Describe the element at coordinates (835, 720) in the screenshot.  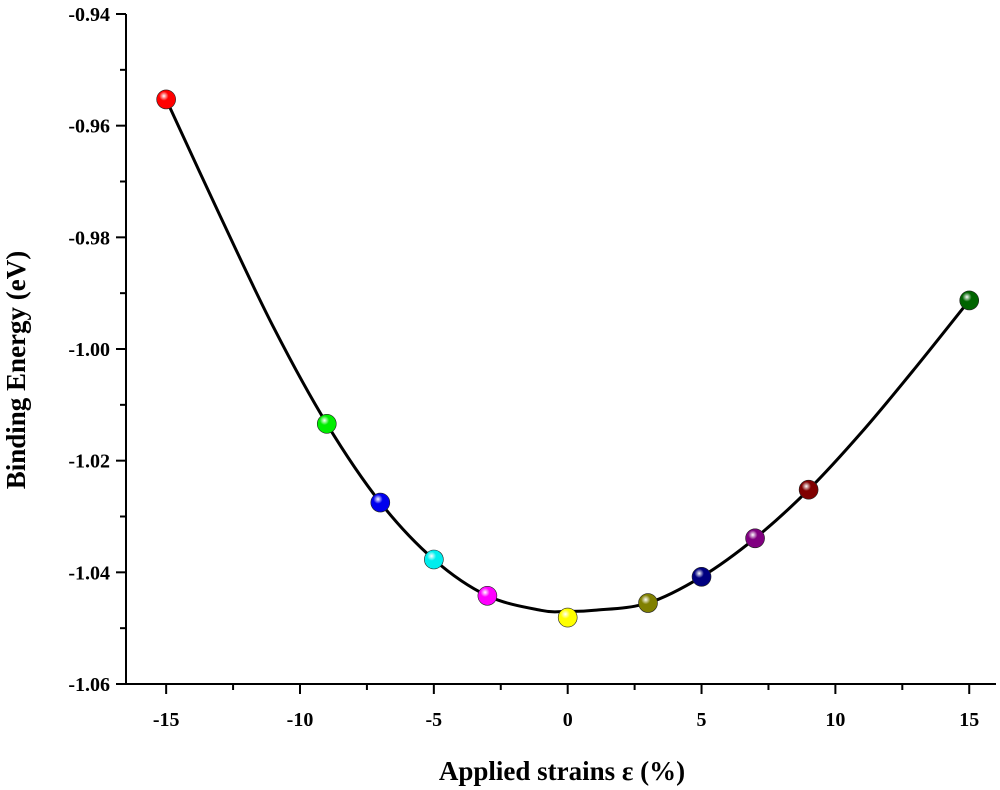
I see `x-tick-label: 10` at that location.